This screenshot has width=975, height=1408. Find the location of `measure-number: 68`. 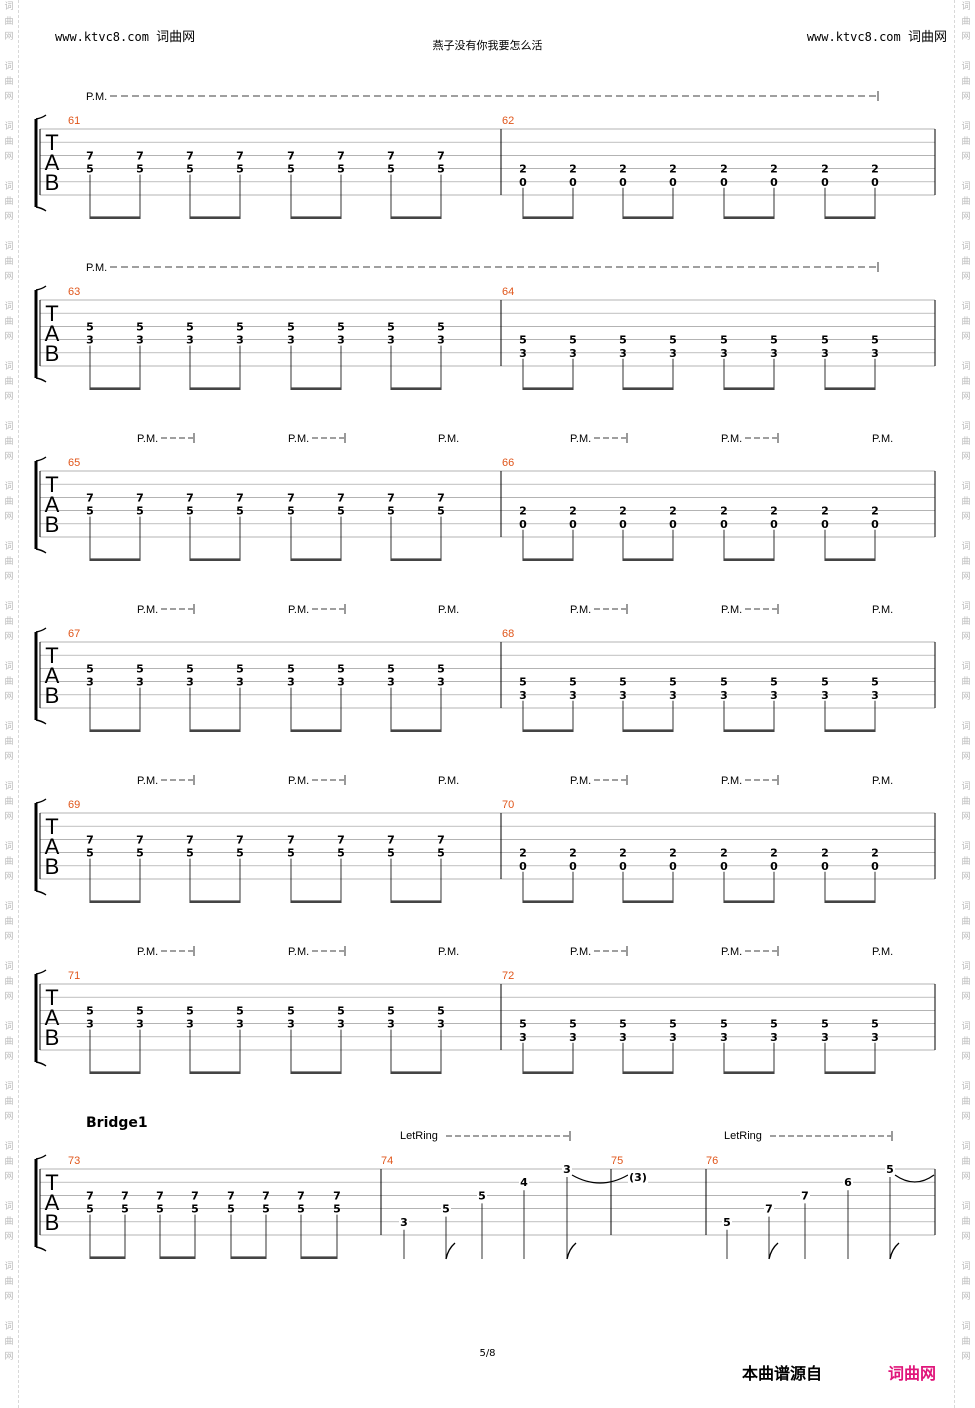

measure-number: 68 is located at coordinates (508, 634).